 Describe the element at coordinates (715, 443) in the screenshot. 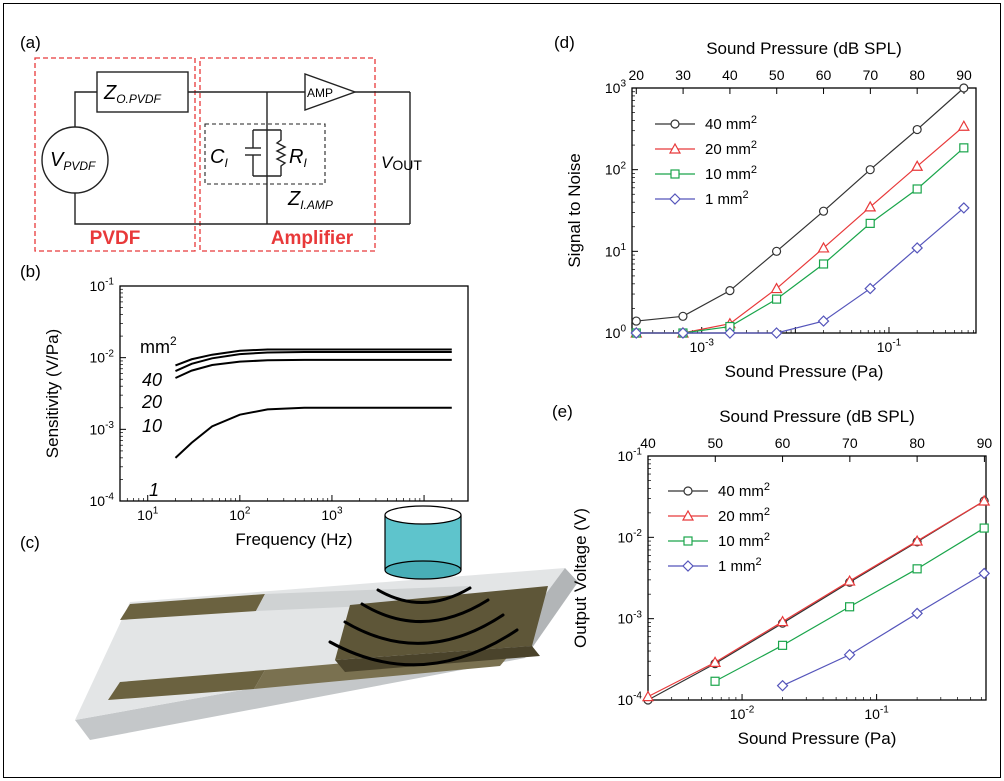

I see `top-tick-label: 50` at that location.